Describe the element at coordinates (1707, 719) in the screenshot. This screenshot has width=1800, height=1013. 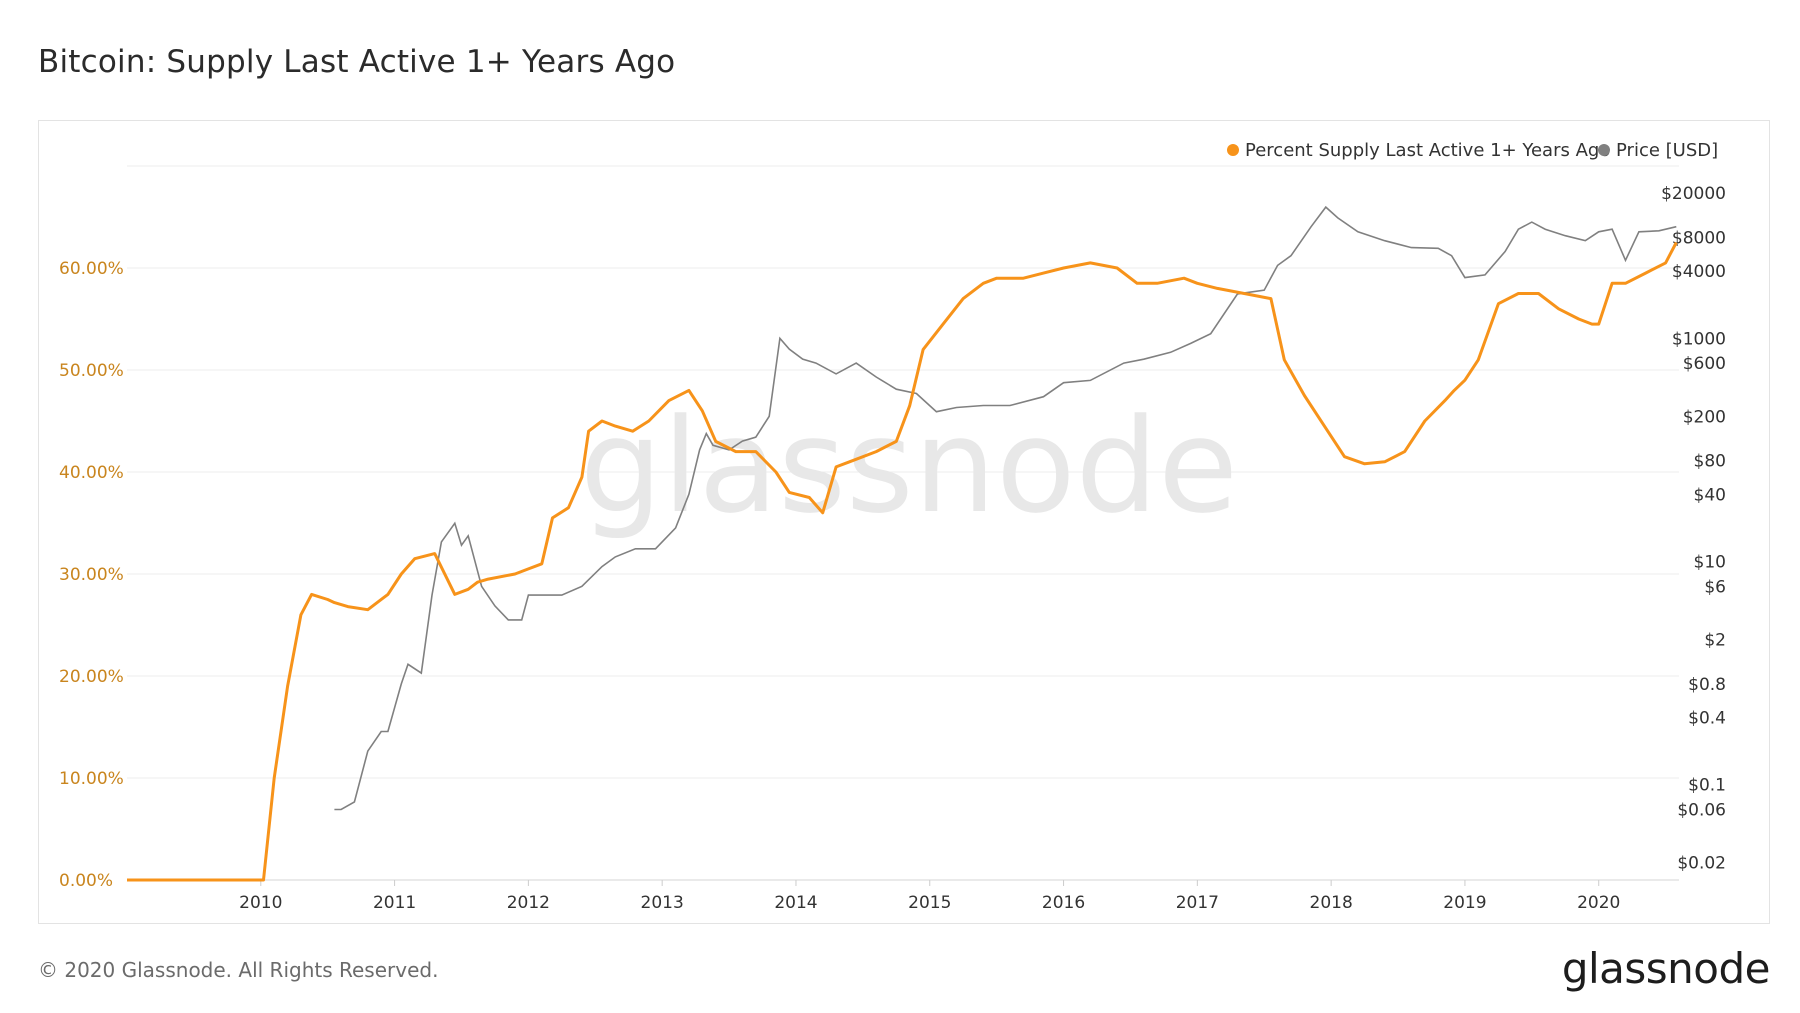
I see `right-tick-label: $0.4` at that location.